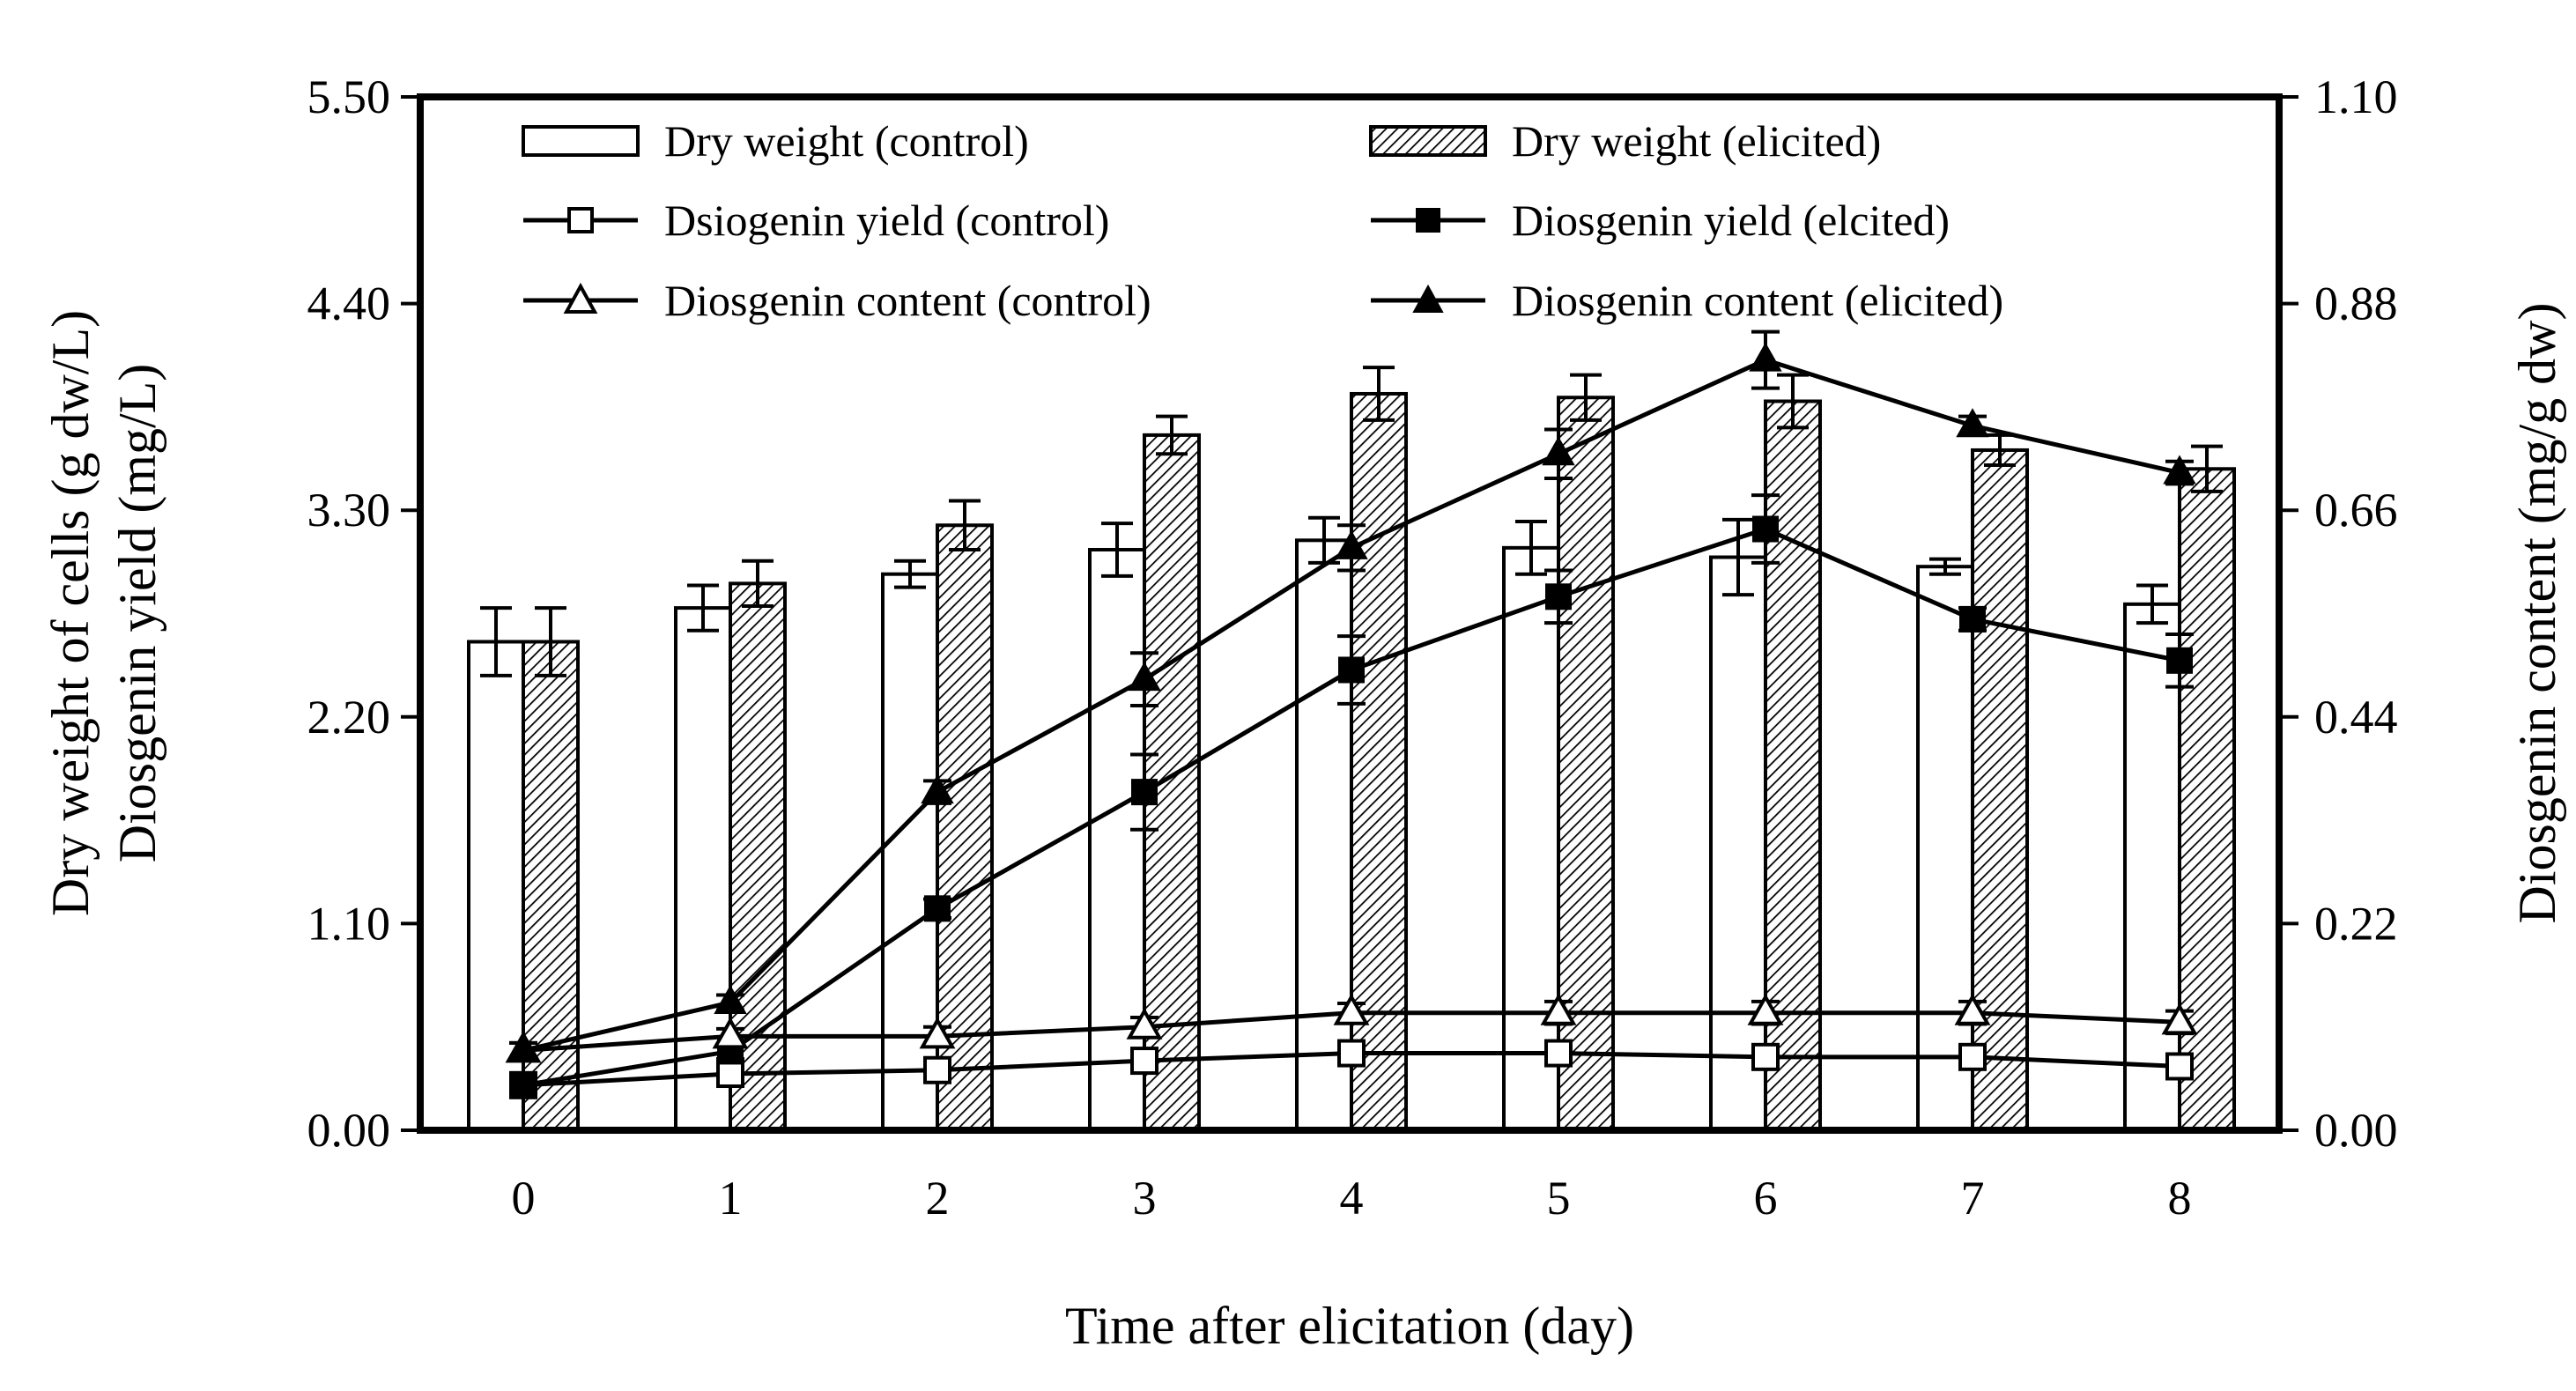 The image size is (2576, 1391). What do you see at coordinates (938, 1198) in the screenshot?
I see `x-tick-label: 2` at bounding box center [938, 1198].